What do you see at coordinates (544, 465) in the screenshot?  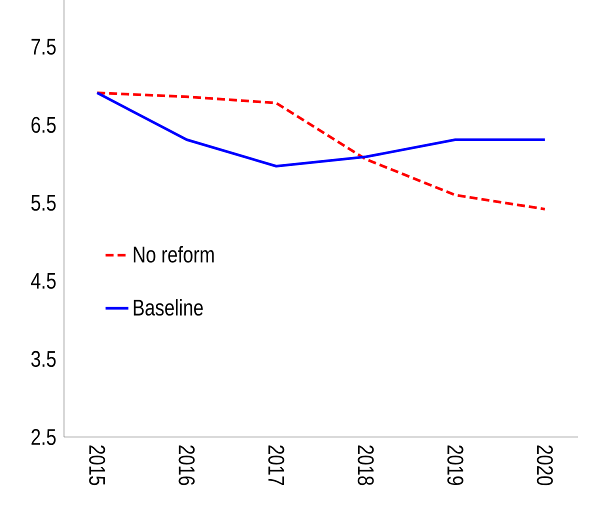 I see `x-tick-label: 2020` at bounding box center [544, 465].